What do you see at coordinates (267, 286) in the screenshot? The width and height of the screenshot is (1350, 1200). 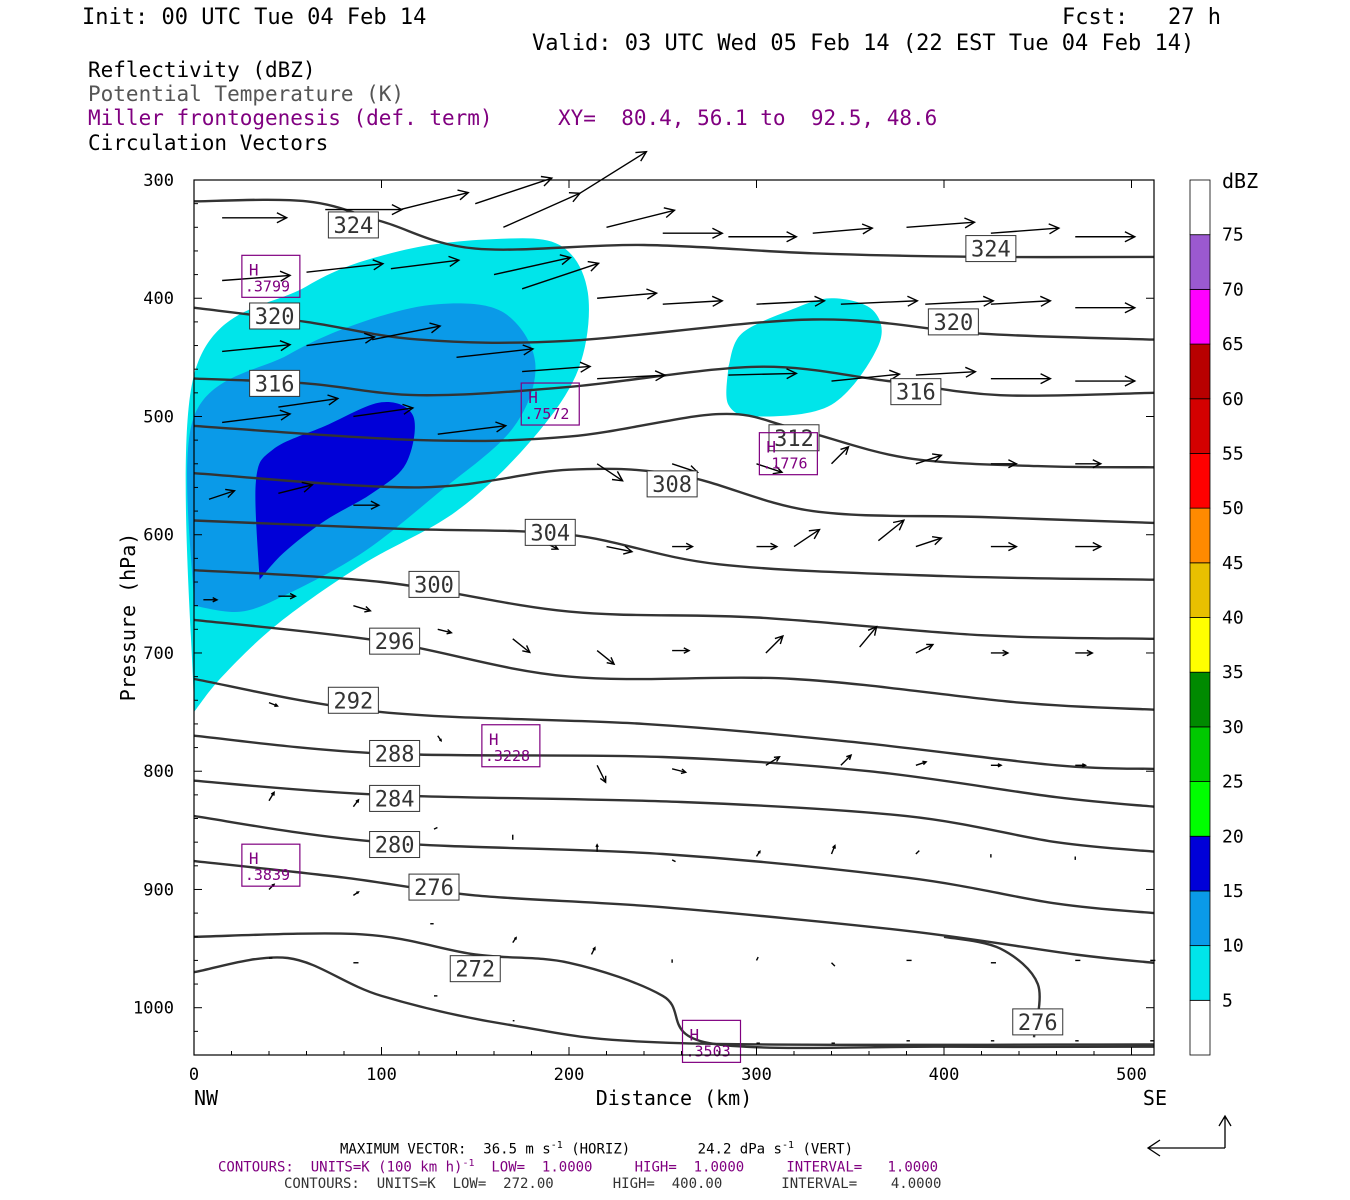 I see `fg-max-value-0: .3799` at bounding box center [267, 286].